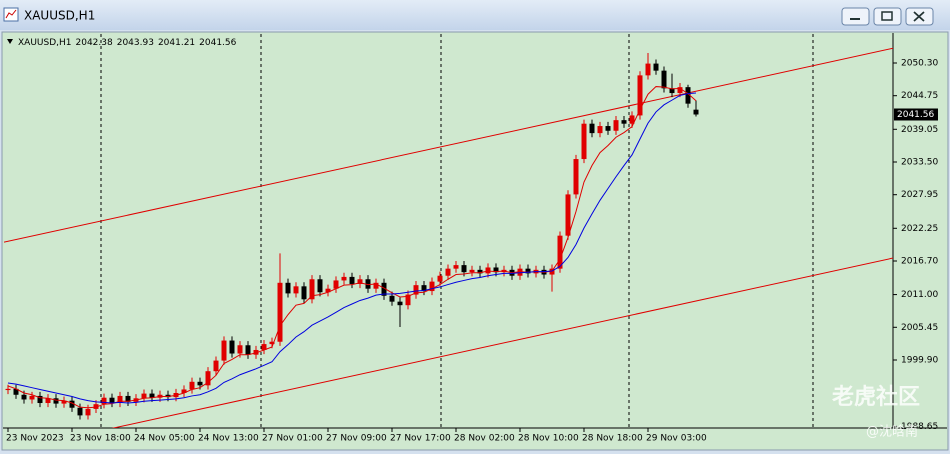 This screenshot has width=950, height=454. I want to click on y-tick-label: 2005.45, so click(919, 328).